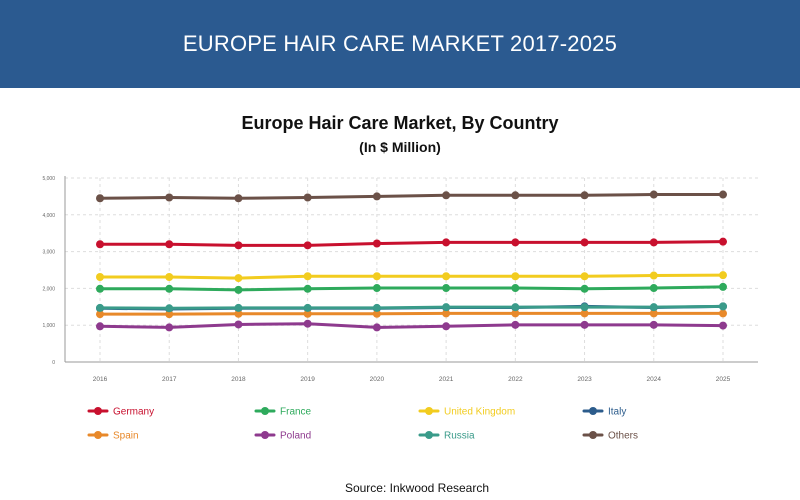 This screenshot has width=800, height=500. What do you see at coordinates (459, 436) in the screenshot?
I see `legend-label-russia: Russia` at bounding box center [459, 436].